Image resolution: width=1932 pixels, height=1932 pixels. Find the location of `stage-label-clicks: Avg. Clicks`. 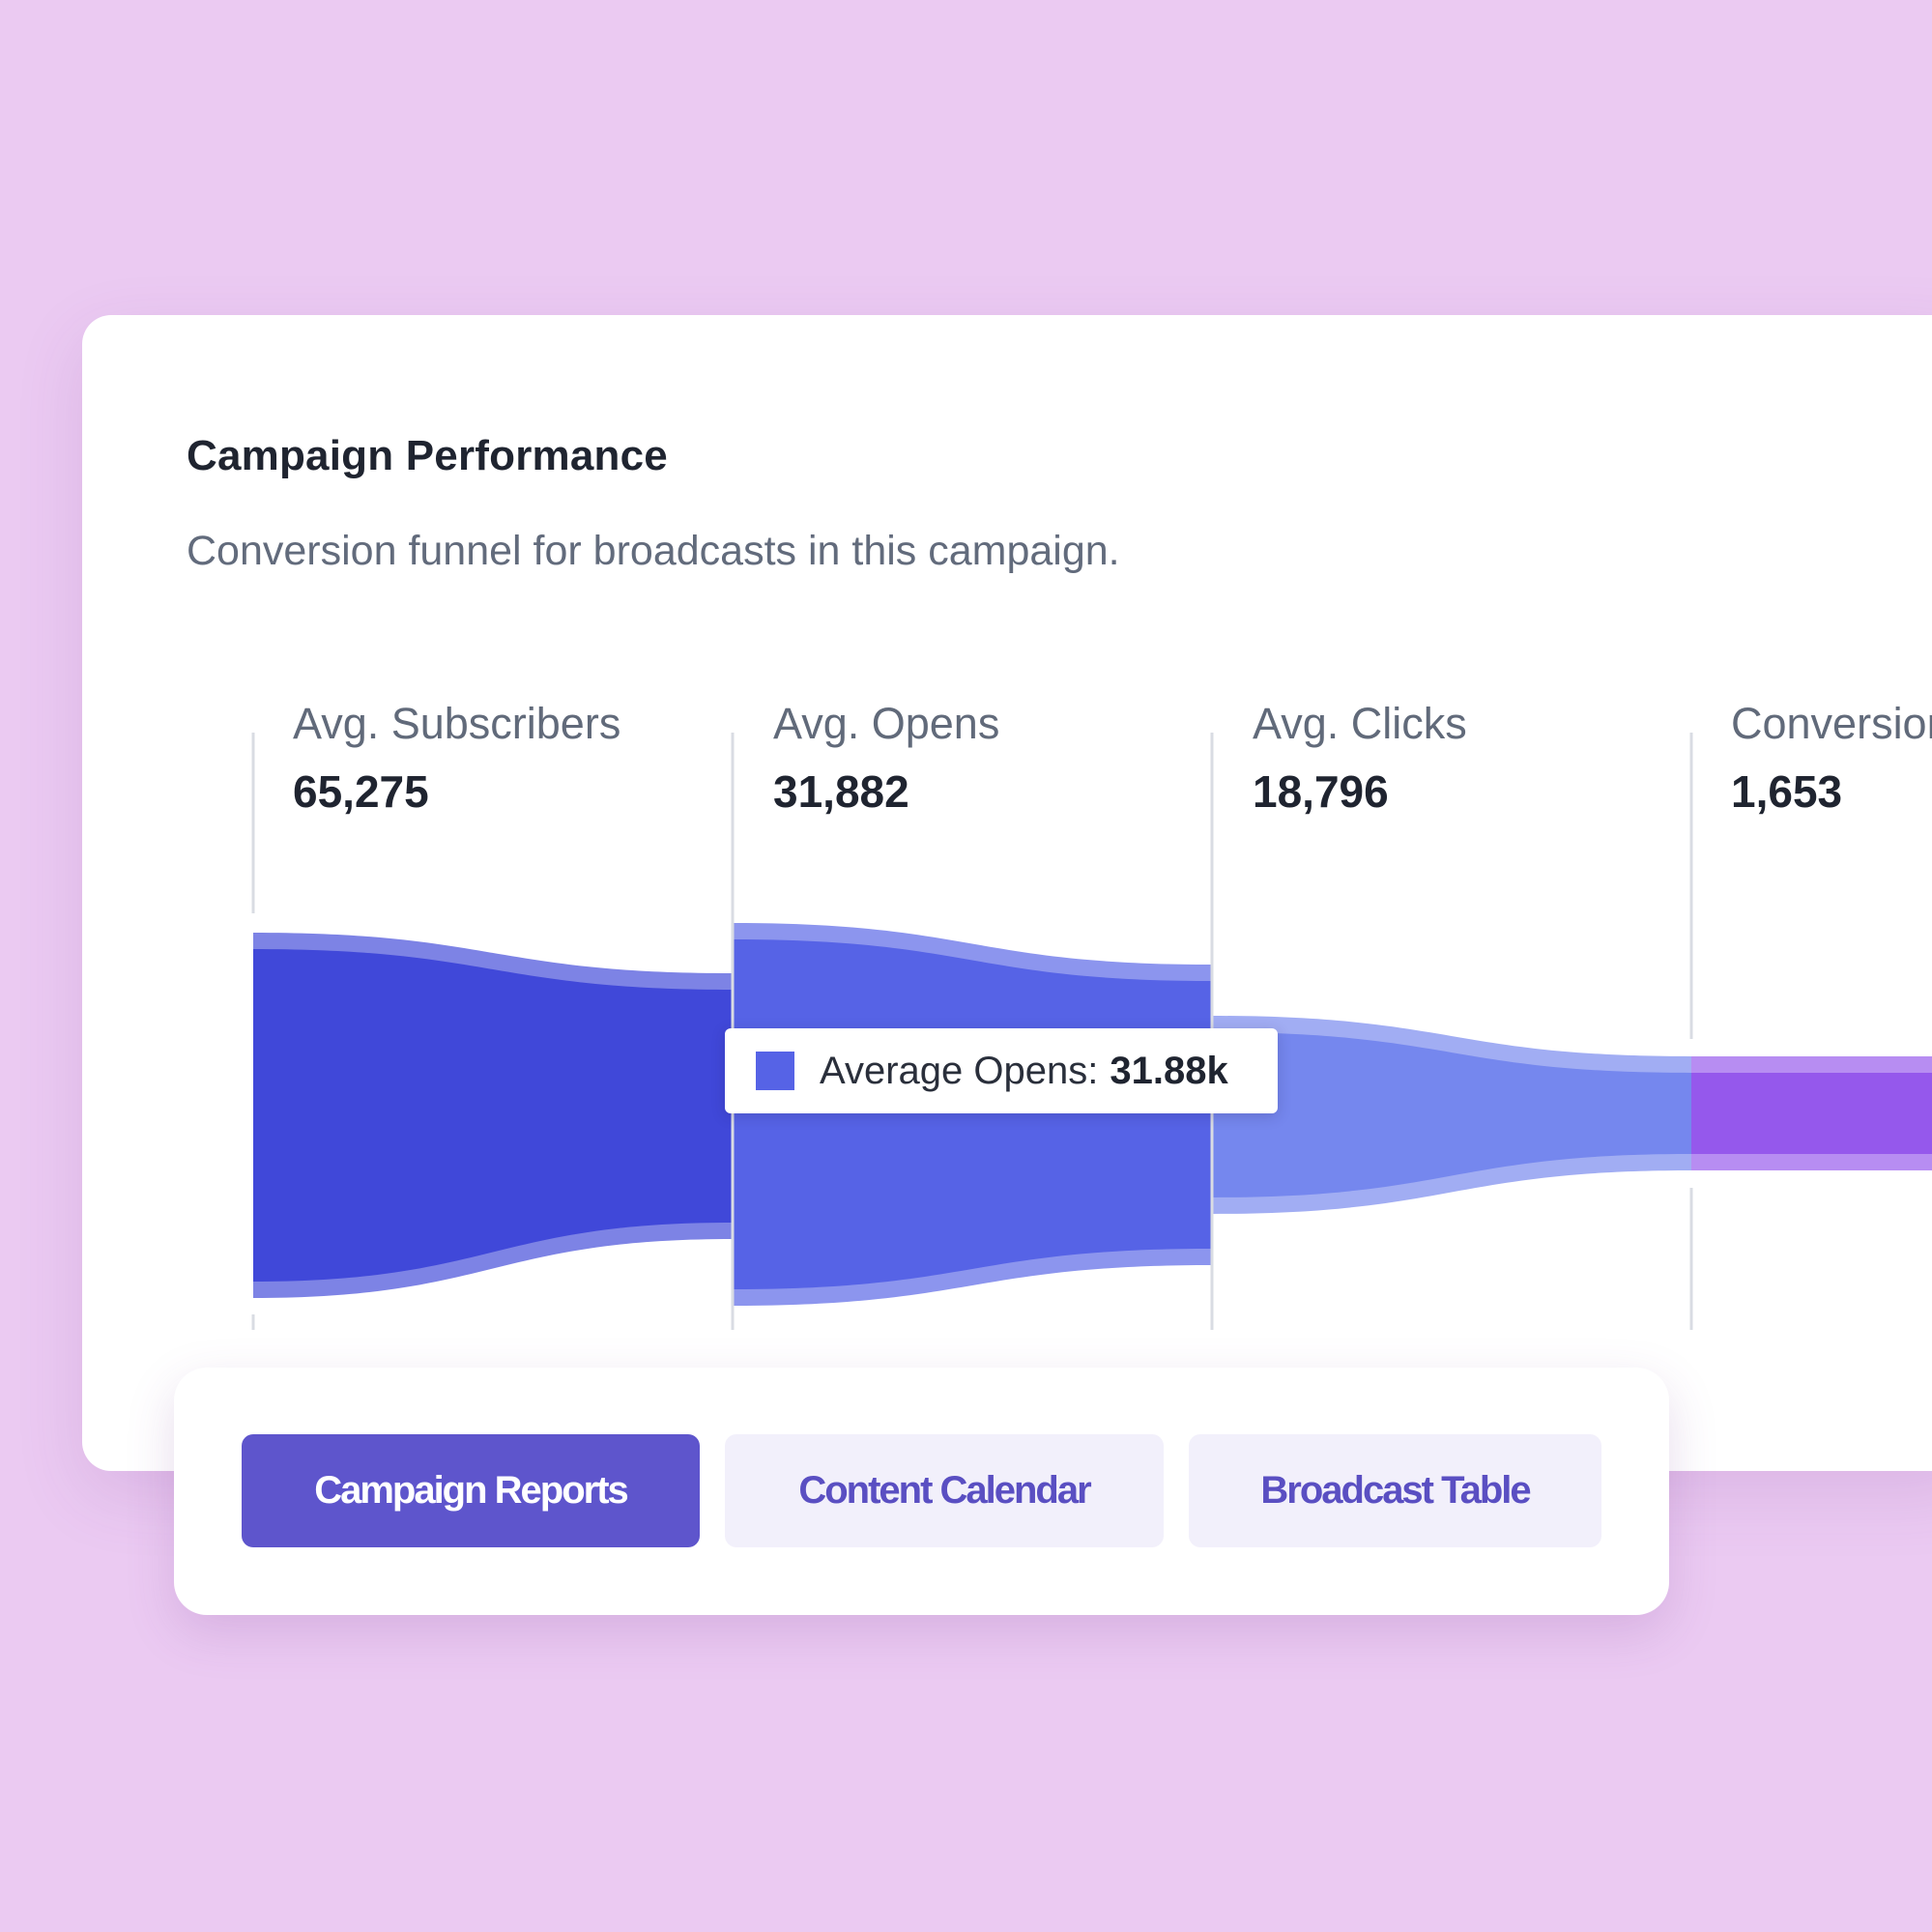

stage-label-clicks: Avg. Clicks is located at coordinates (1360, 723).